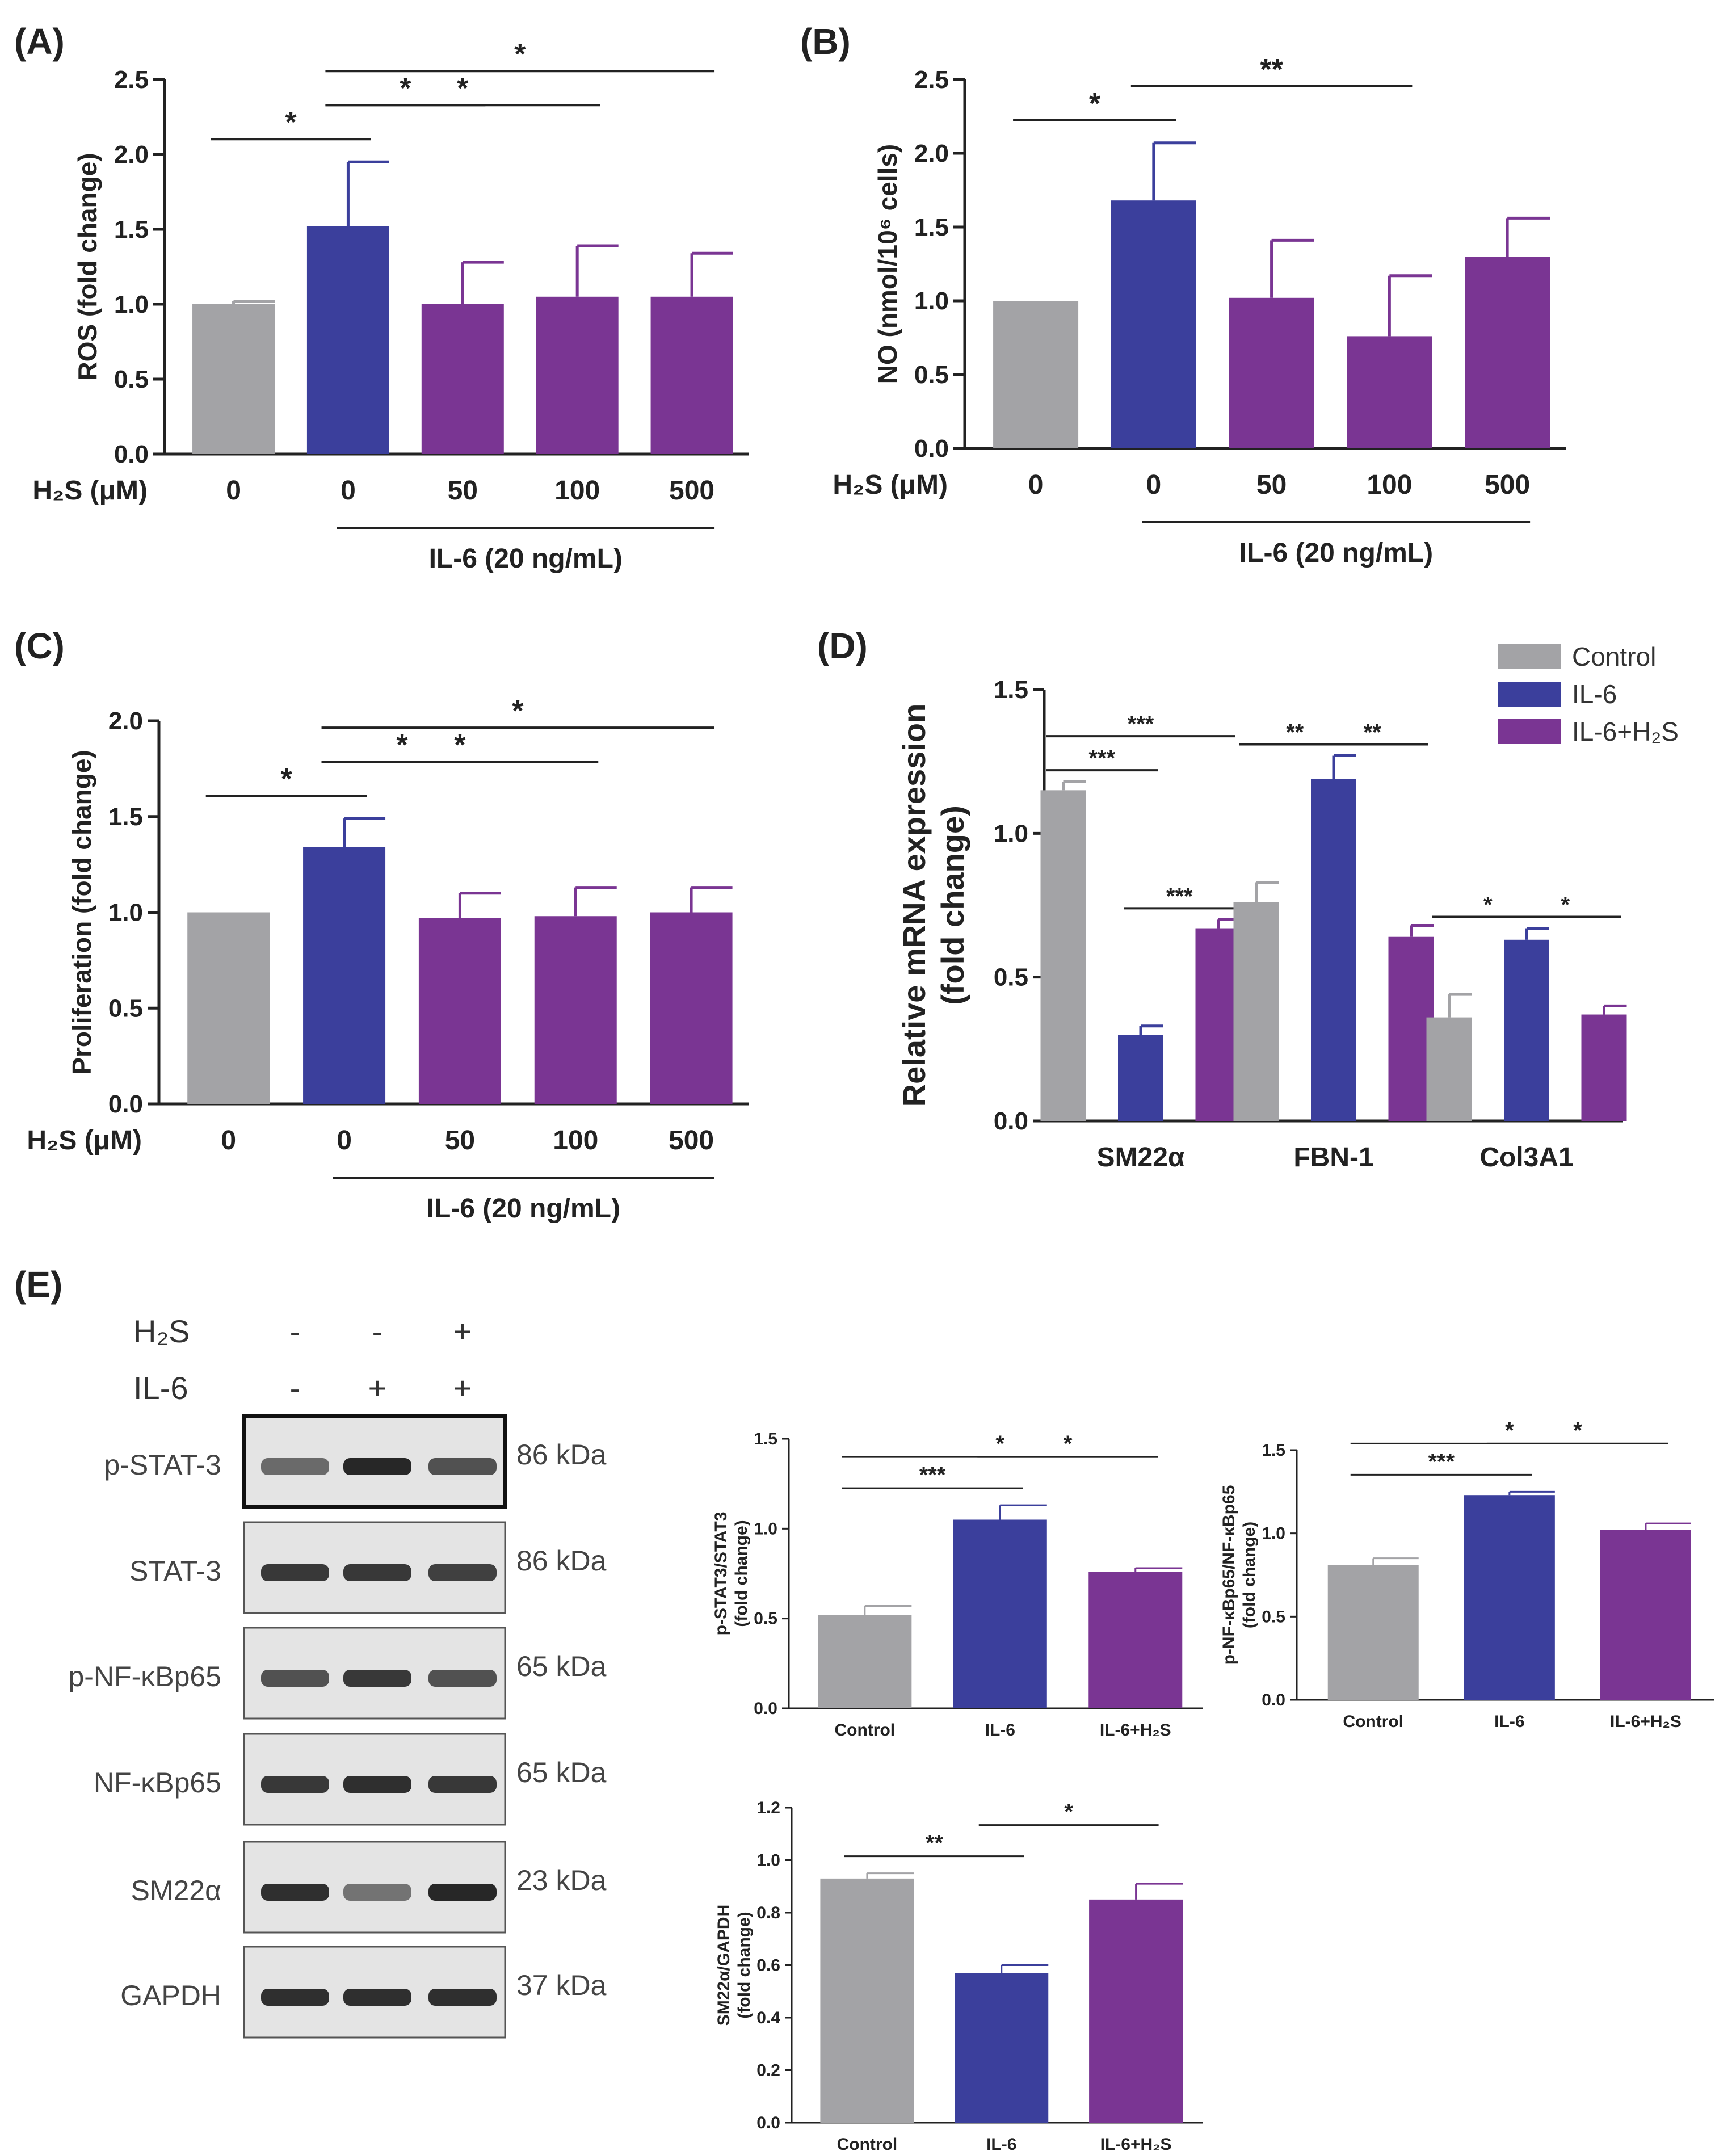  Describe the element at coordinates (462, 1331) in the screenshot. I see `treatment-sign: +` at that location.